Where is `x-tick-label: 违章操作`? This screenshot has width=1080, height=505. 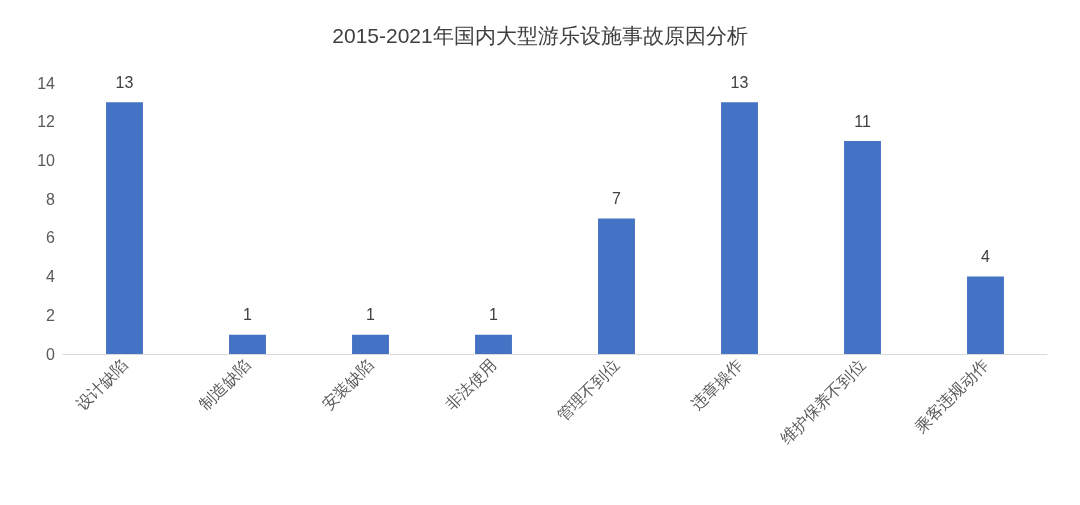
x-tick-label: 违章操作 is located at coordinates (717, 384).